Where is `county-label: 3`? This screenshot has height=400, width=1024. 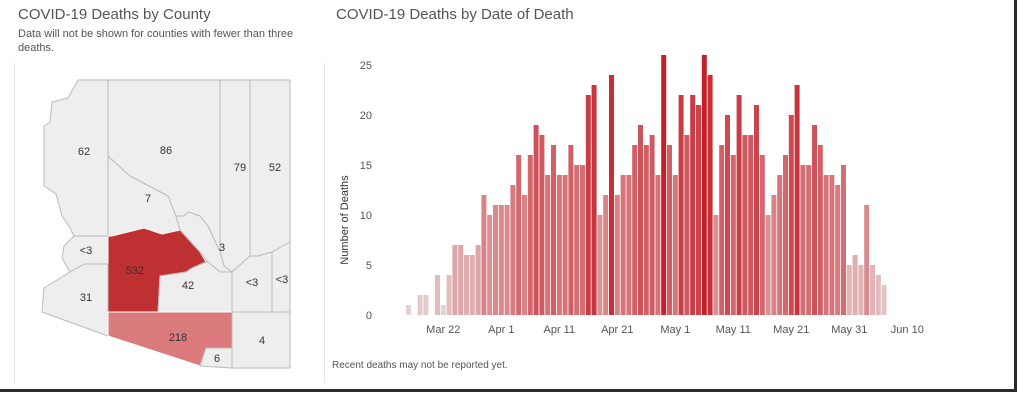 county-label: 3 is located at coordinates (222, 248).